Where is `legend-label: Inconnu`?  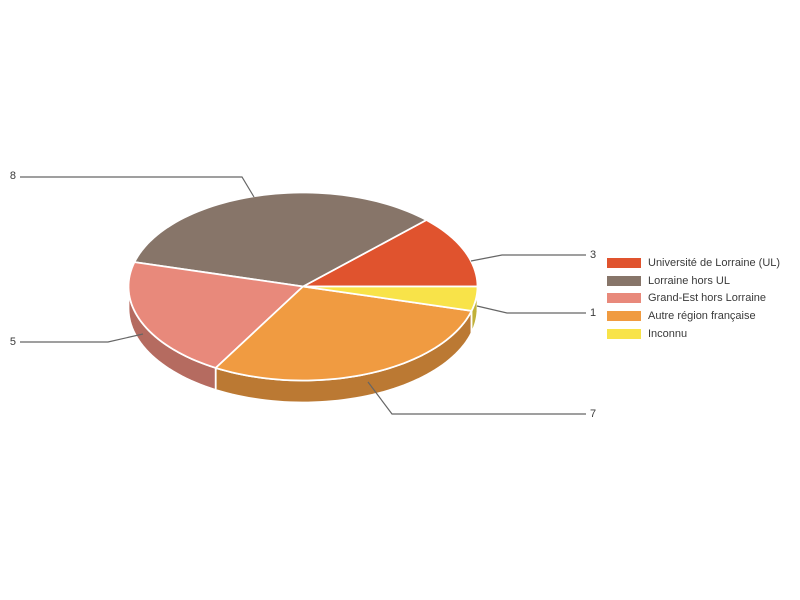
legend-label: Inconnu is located at coordinates (668, 333).